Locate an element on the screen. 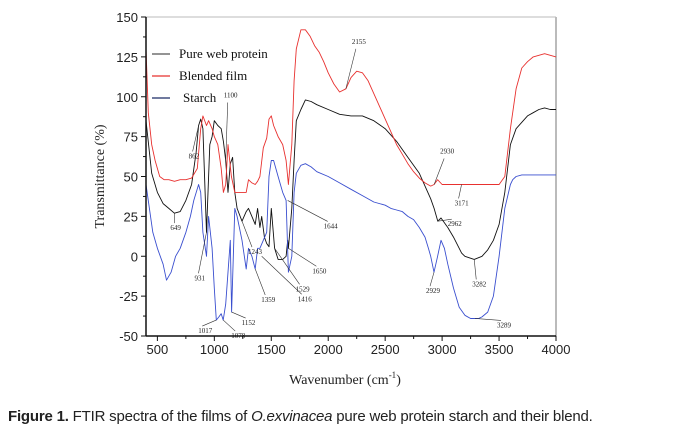 This screenshot has height=439, width=675. annotation-label: 1100 is located at coordinates (231, 96).